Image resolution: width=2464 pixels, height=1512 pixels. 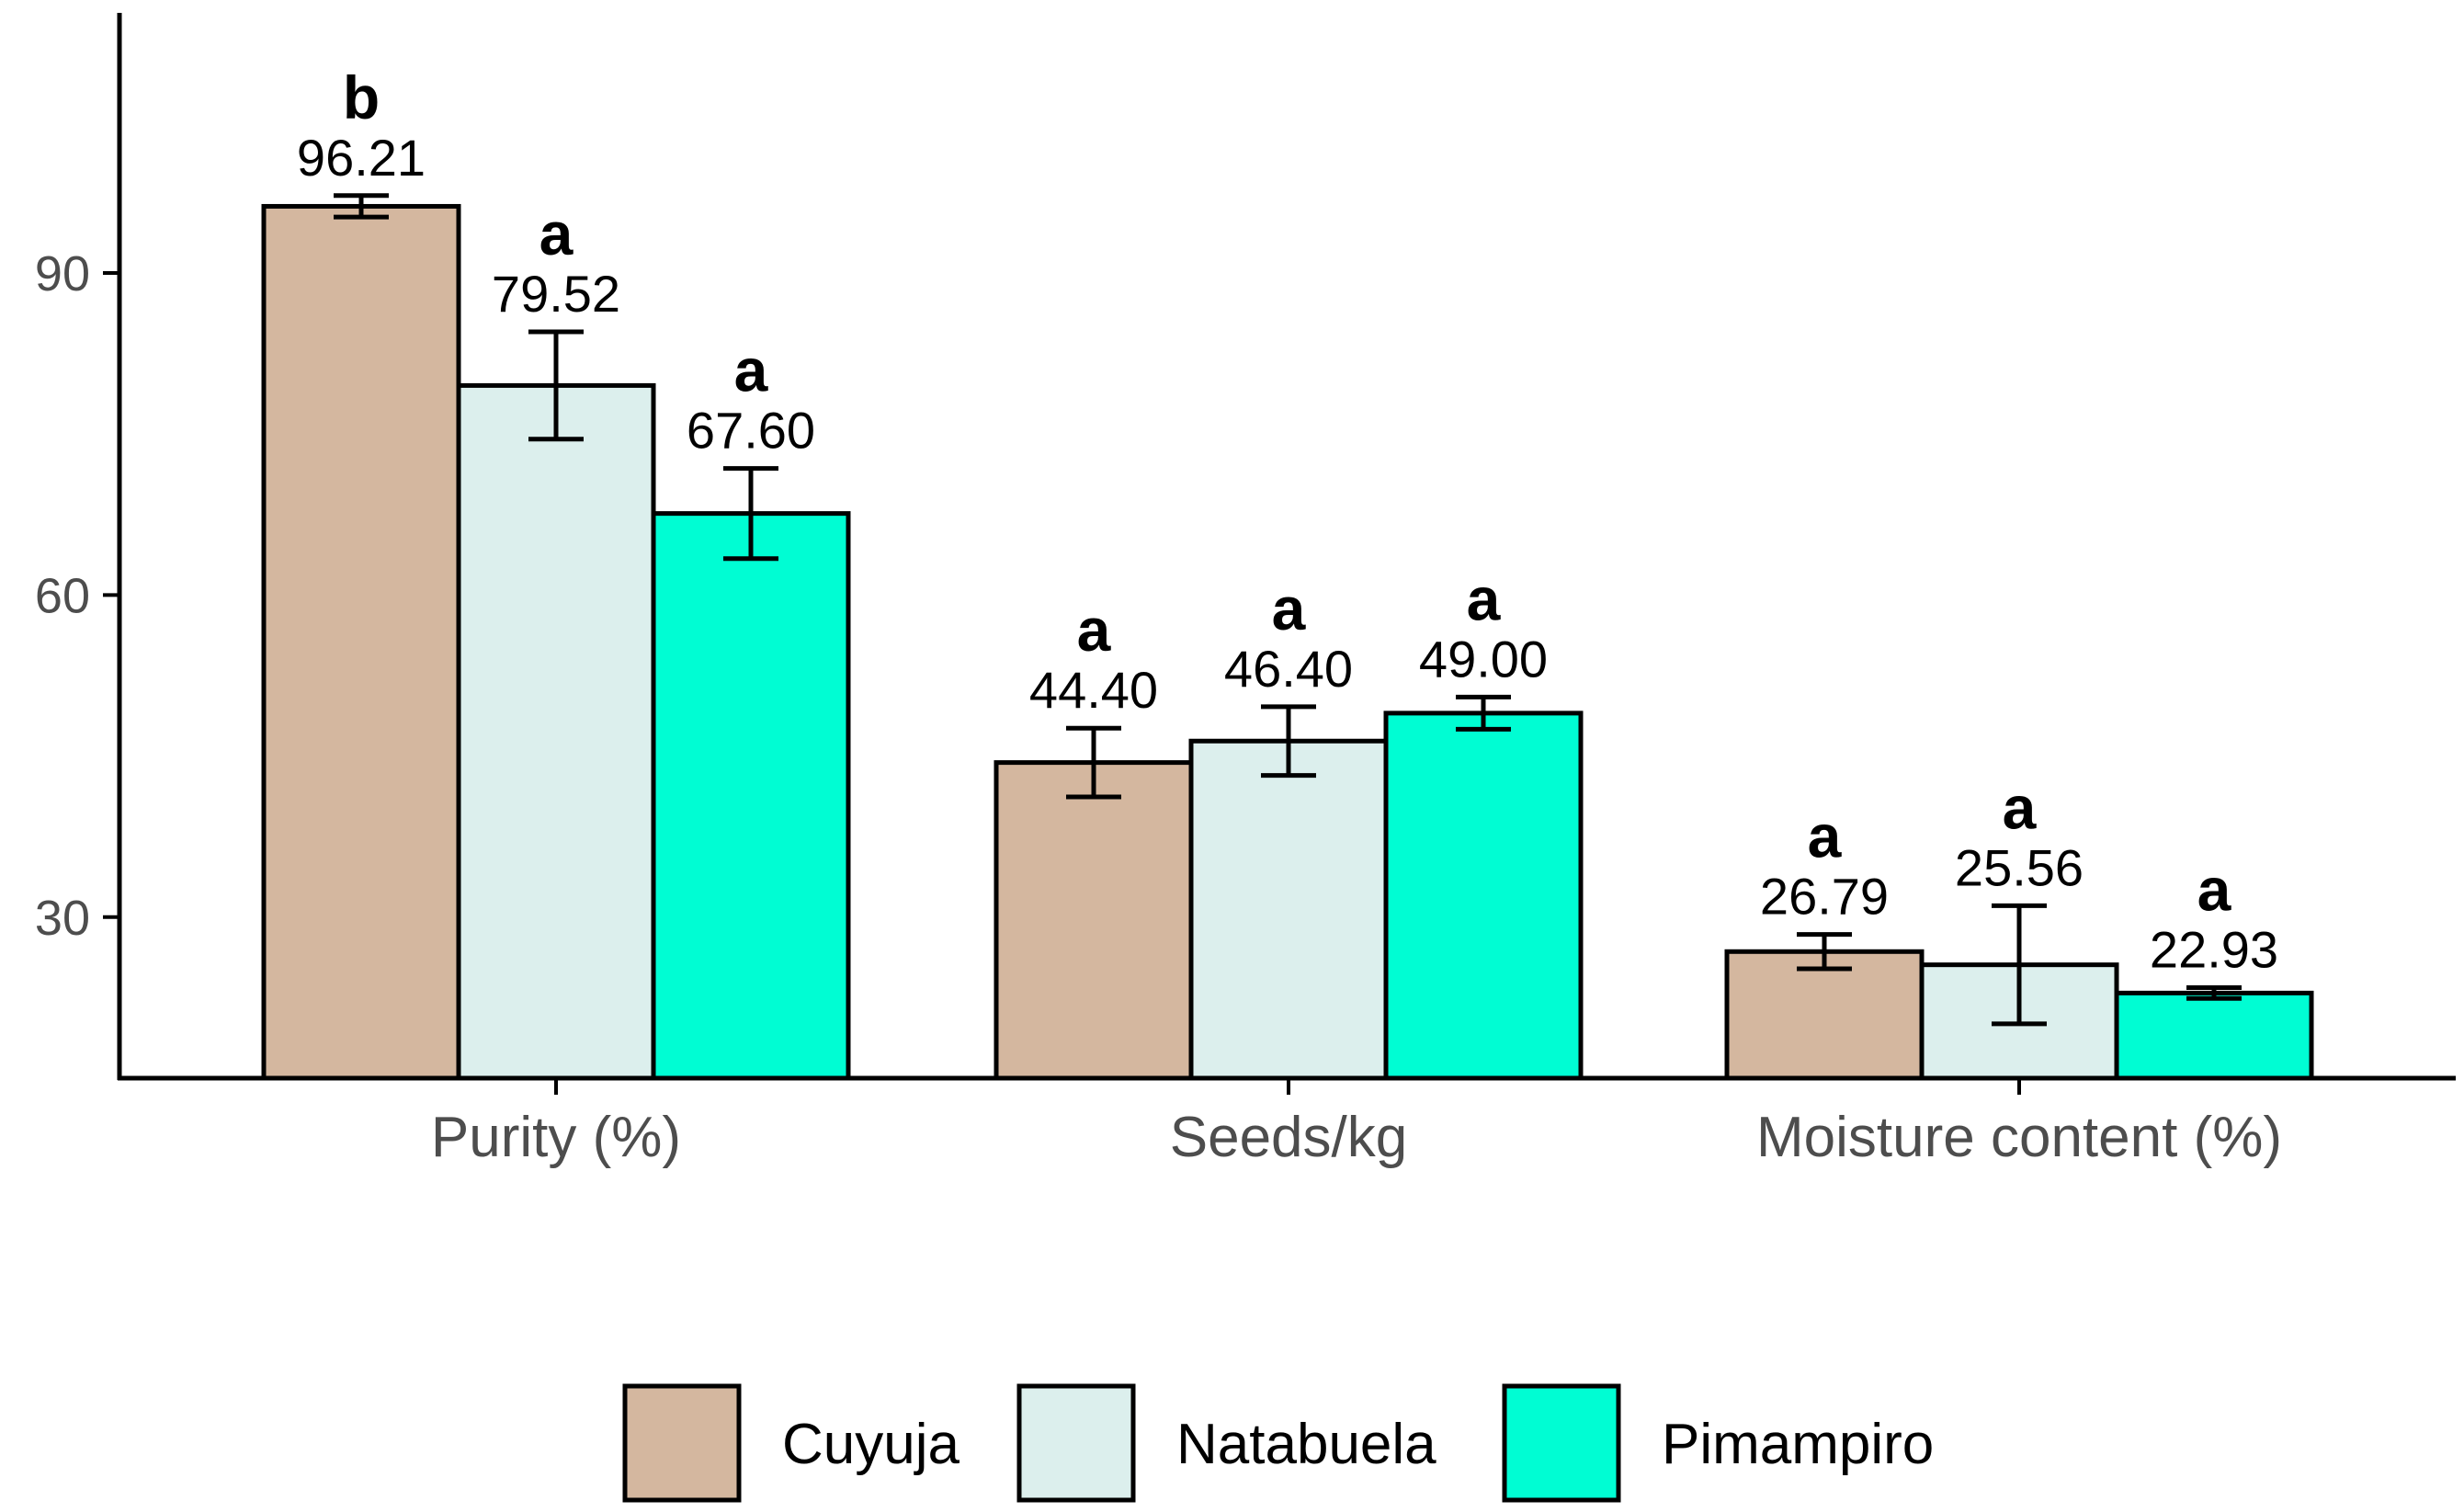 I want to click on significance-letter-pimampiro-1: a, so click(x=751, y=370).